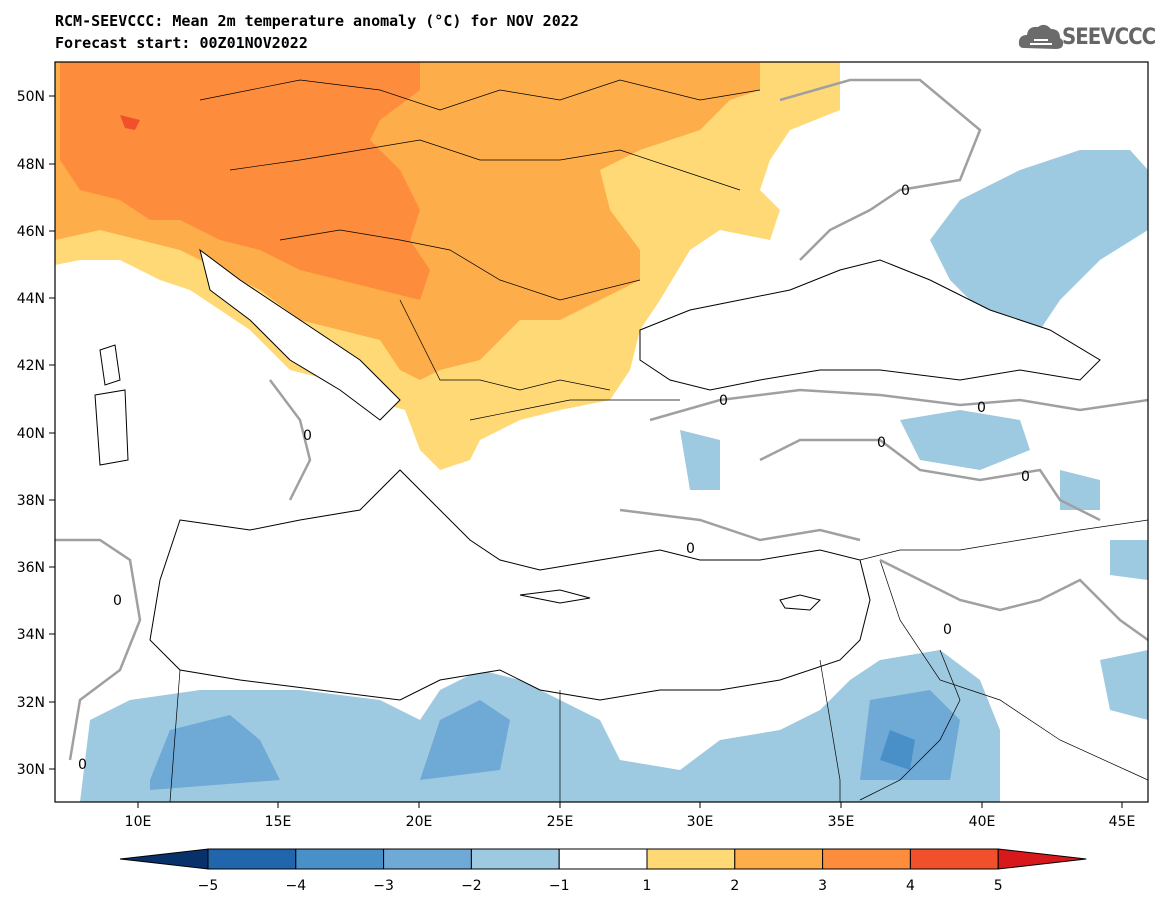 The height and width of the screenshot is (907, 1165). I want to click on colorbar-extend-low, so click(164, 859).